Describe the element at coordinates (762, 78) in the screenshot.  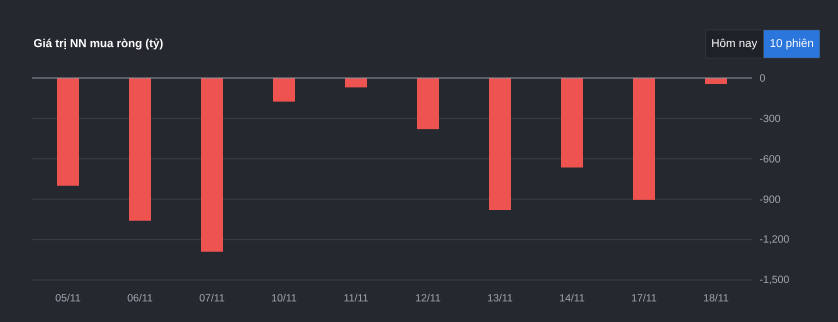
I see `y-tick-label: 0` at that location.